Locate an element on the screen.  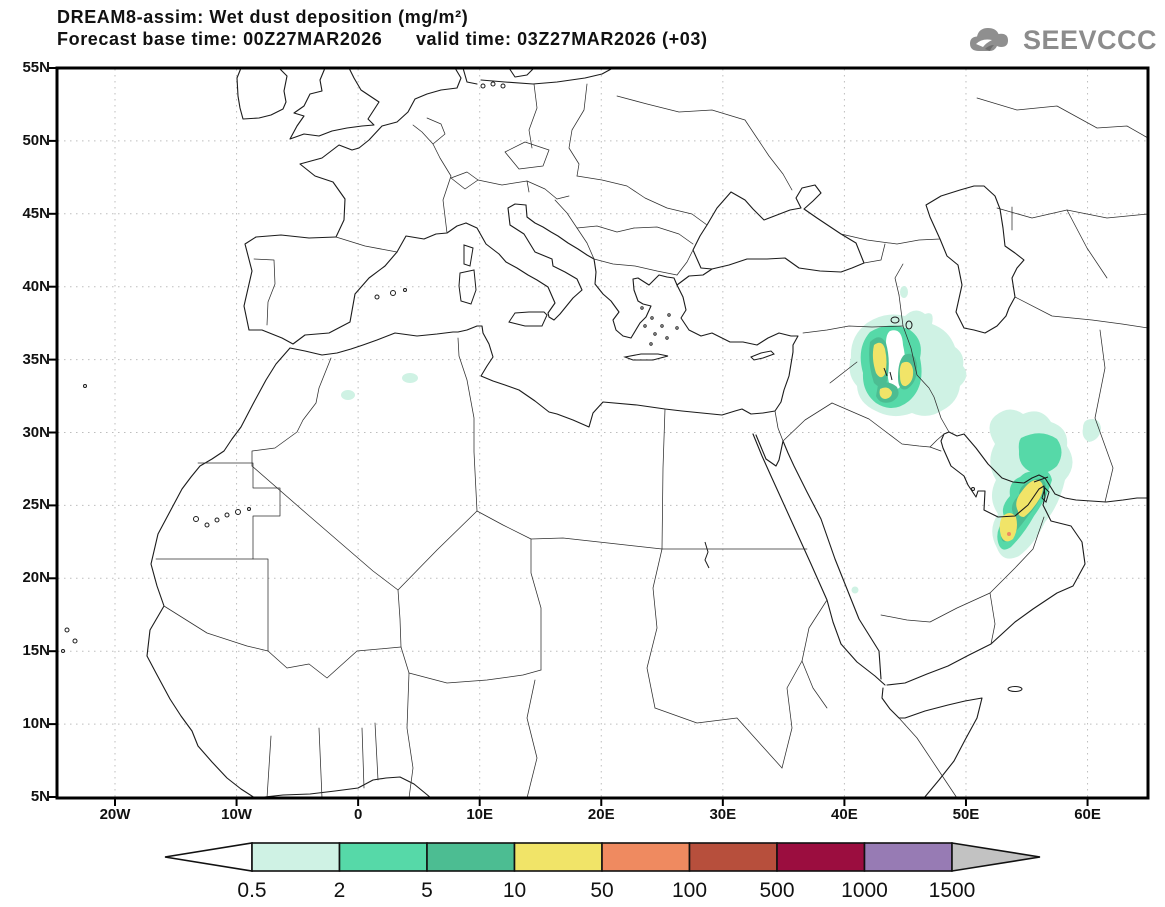
lon-tick-label: 40E is located at coordinates (844, 814).